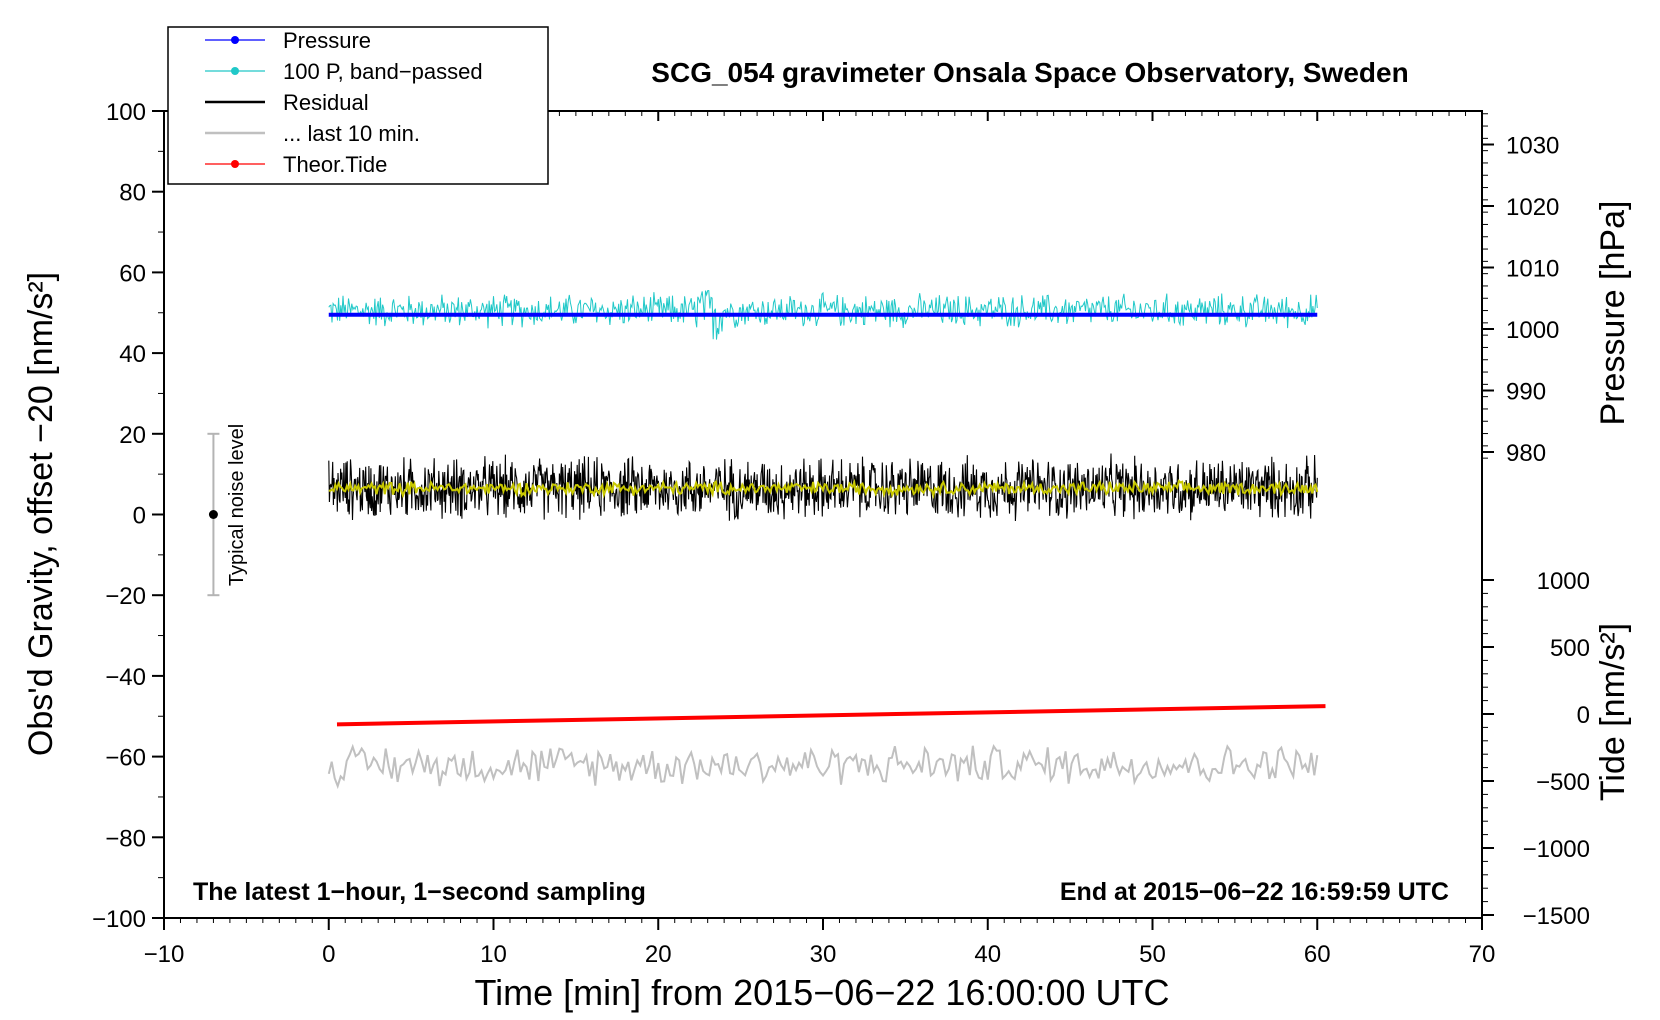 The height and width of the screenshot is (1020, 1660). What do you see at coordinates (1563, 782) in the screenshot?
I see `tide-tick-label: −500` at bounding box center [1563, 782].